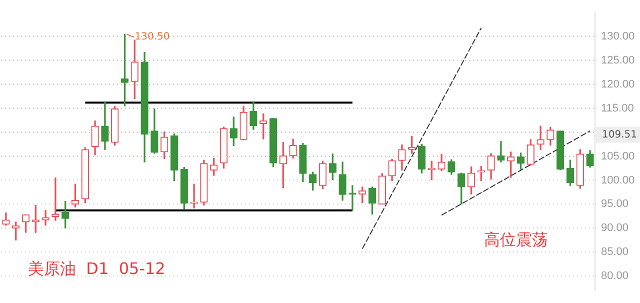 The image size is (640, 303). I want to click on y-tick-label: 95.00, so click(615, 204).